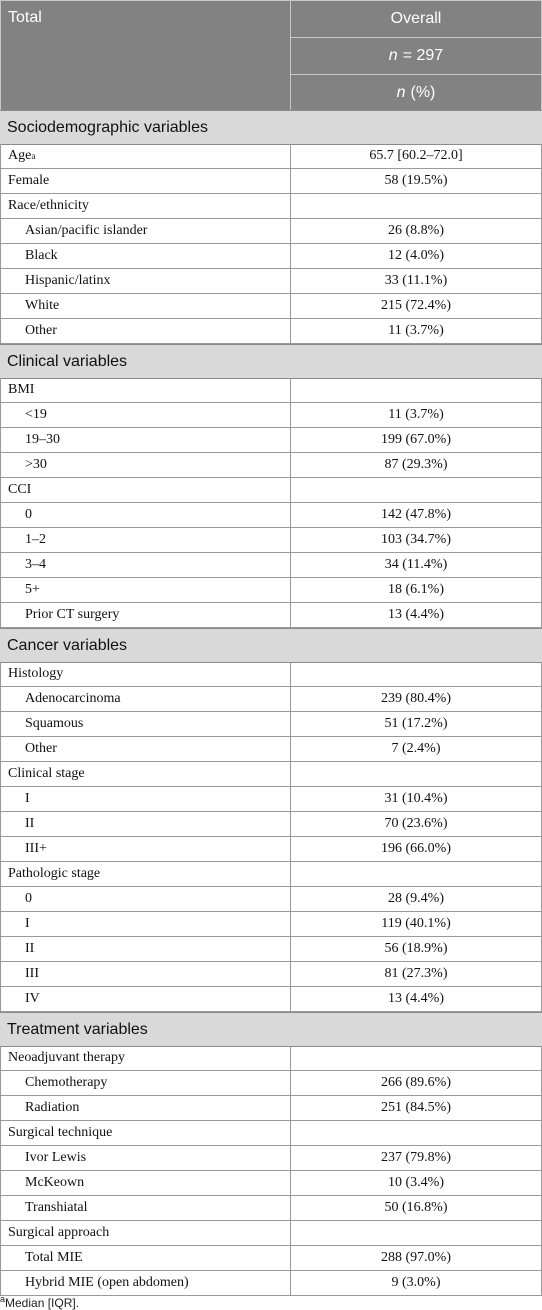 The height and width of the screenshot is (1310, 542). I want to click on row-value: 51 (17.2%), so click(416, 724).